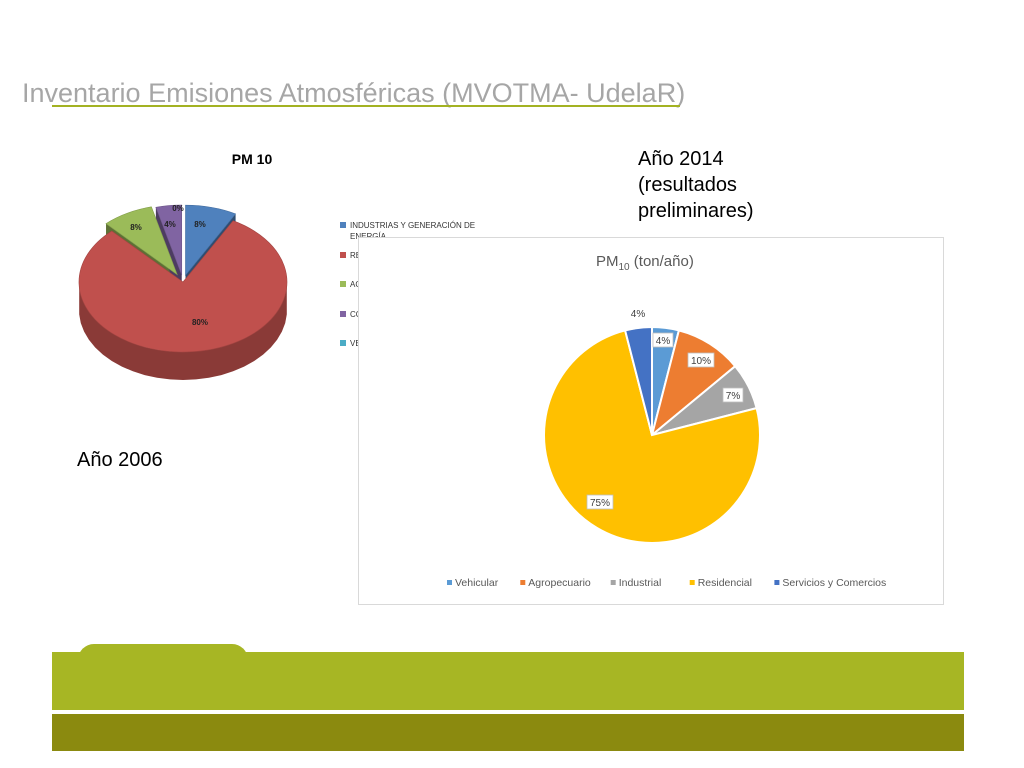 Image resolution: width=1024 pixels, height=768 pixels. I want to click on data-label-2006: 80%, so click(200, 322).